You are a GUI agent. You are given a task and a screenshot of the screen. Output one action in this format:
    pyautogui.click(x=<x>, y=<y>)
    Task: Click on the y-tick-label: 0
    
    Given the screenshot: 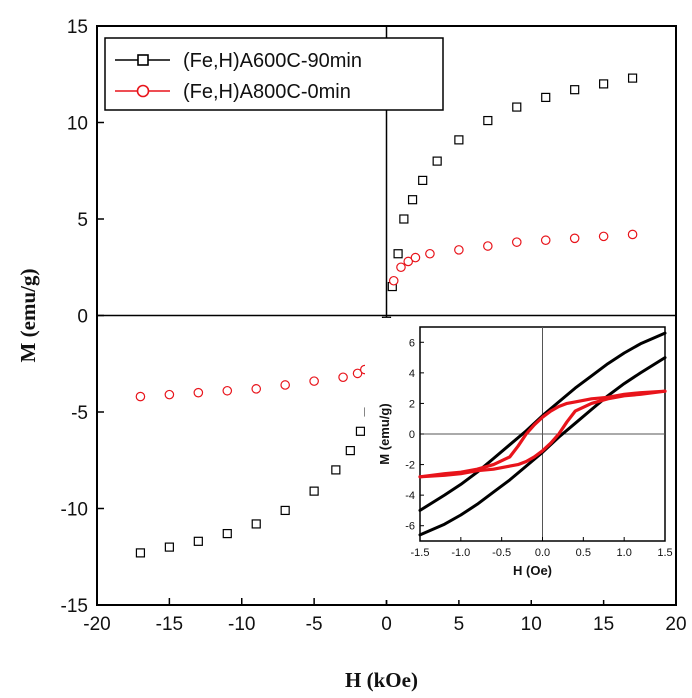 What is the action you would take?
    pyautogui.click(x=82, y=317)
    